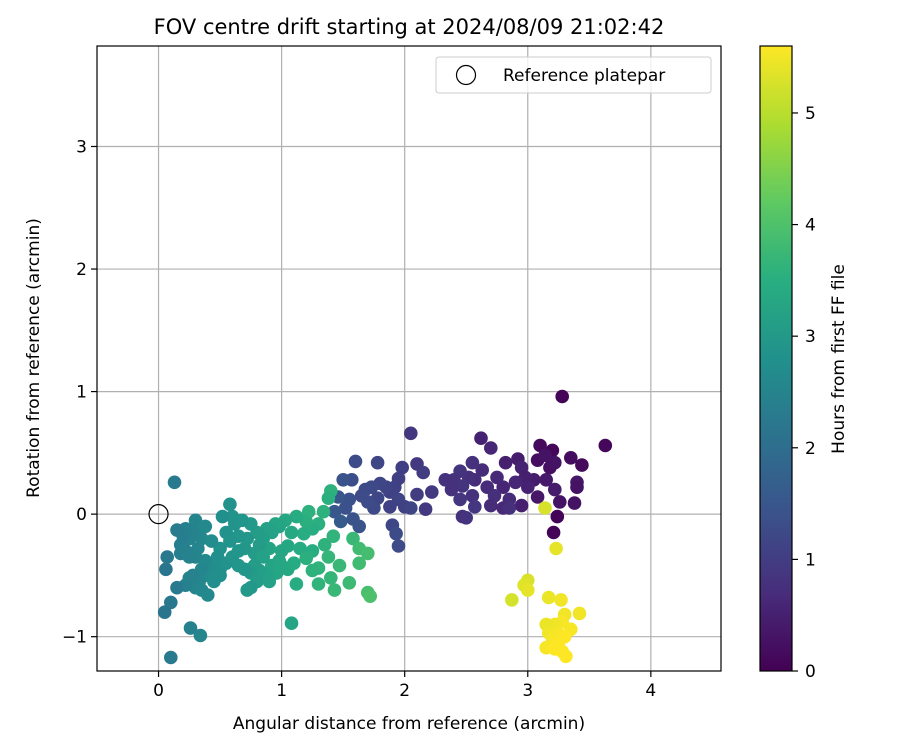 Image resolution: width=900 pixels, height=750 pixels. Describe the element at coordinates (810, 672) in the screenshot. I see `colorbar-tick-label: 0` at that location.